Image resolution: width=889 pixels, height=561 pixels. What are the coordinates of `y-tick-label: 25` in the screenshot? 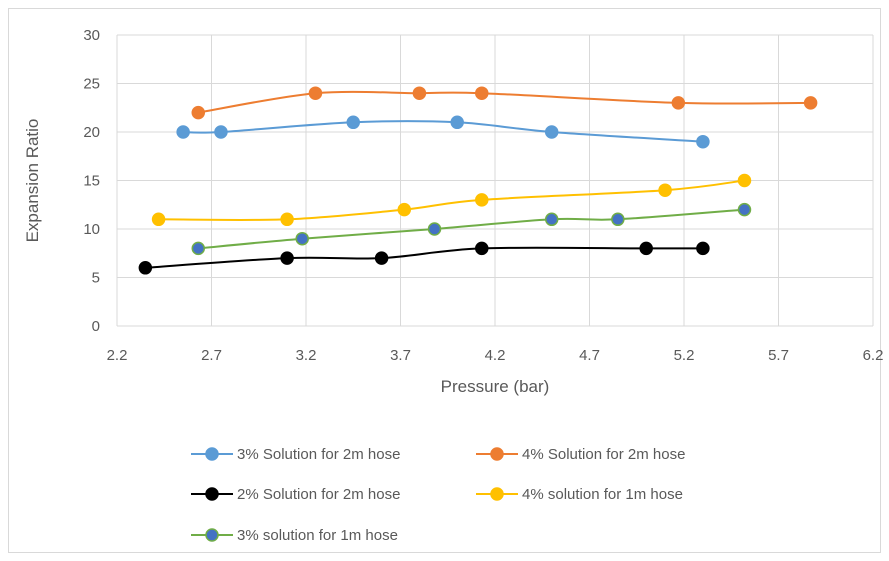 It's located at (91, 84).